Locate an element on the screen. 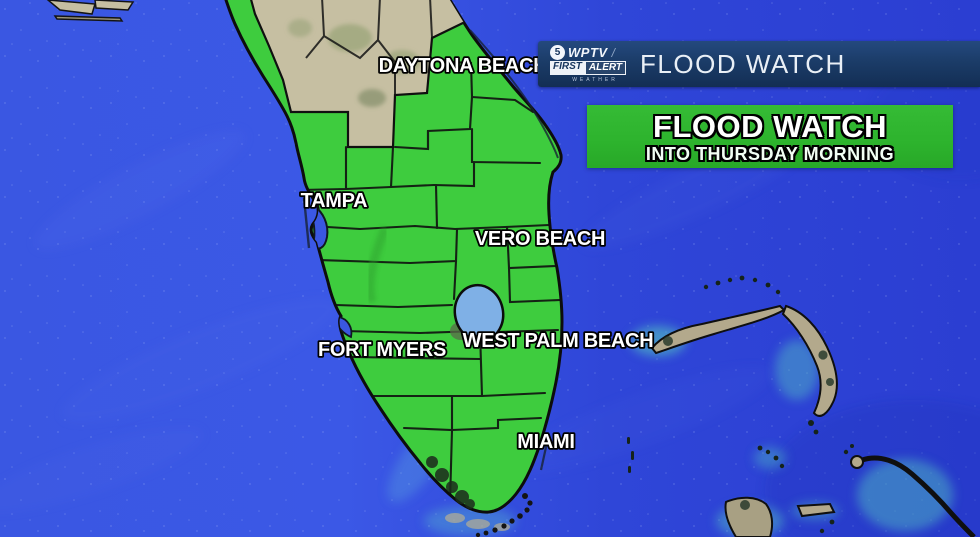  first-alert-badge-first: FIRST is located at coordinates (567, 68).